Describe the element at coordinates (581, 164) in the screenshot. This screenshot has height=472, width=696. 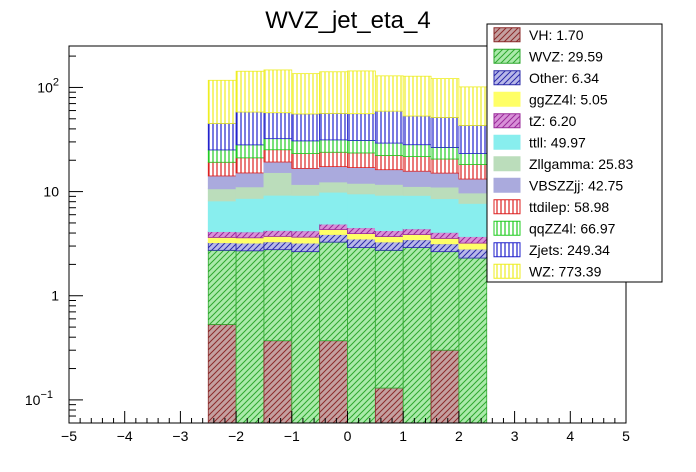
I see `legend-label-Zllgamma: Zllgamma: 25.83` at that location.